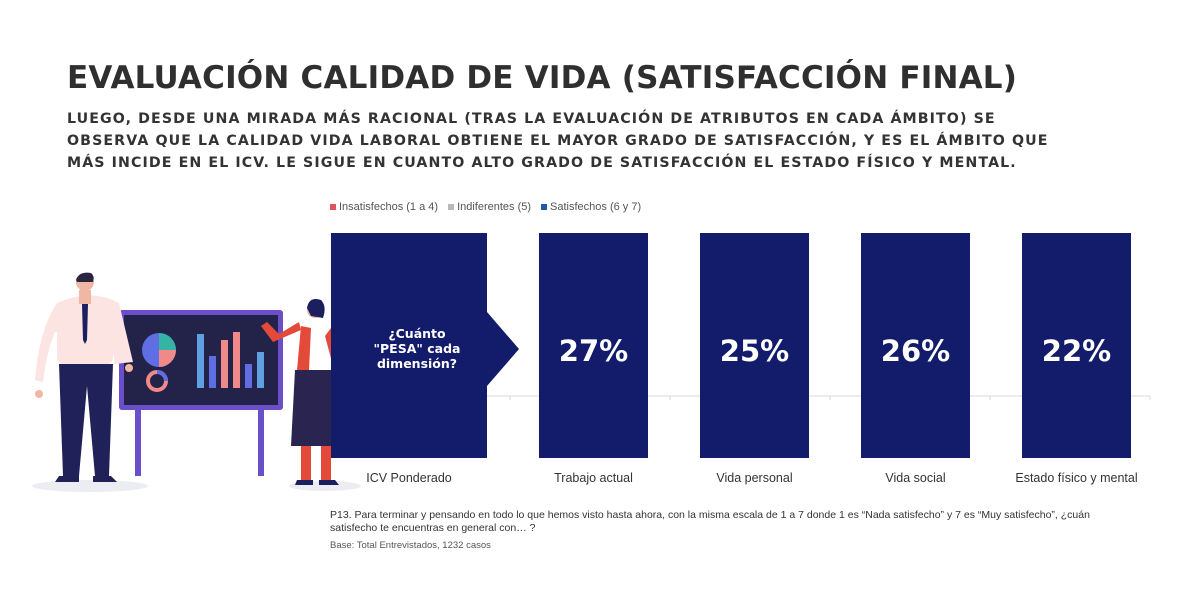  I want to click on legend-item-insatisfechos: Insatisfechos (1 a 4), so click(384, 207).